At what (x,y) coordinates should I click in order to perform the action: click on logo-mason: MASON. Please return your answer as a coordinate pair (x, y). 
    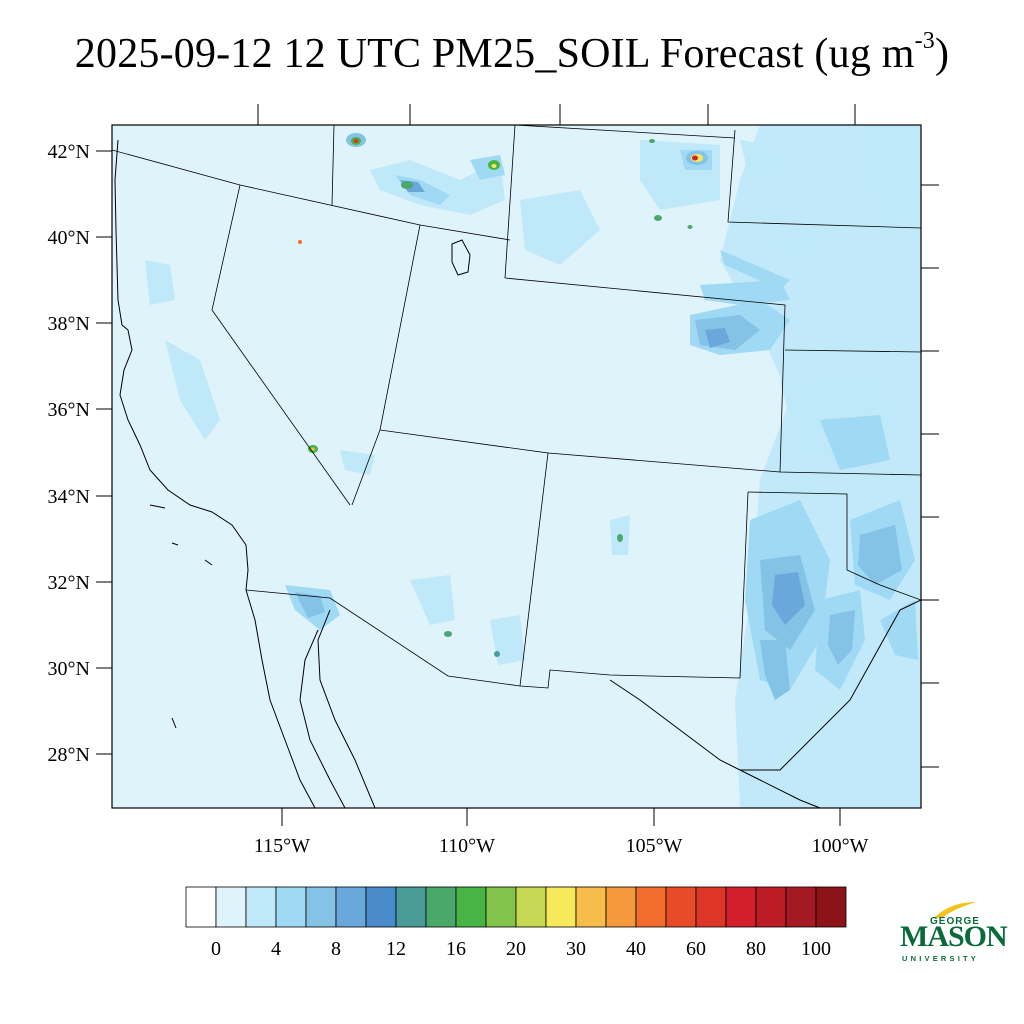
    Looking at the image, I should click on (954, 936).